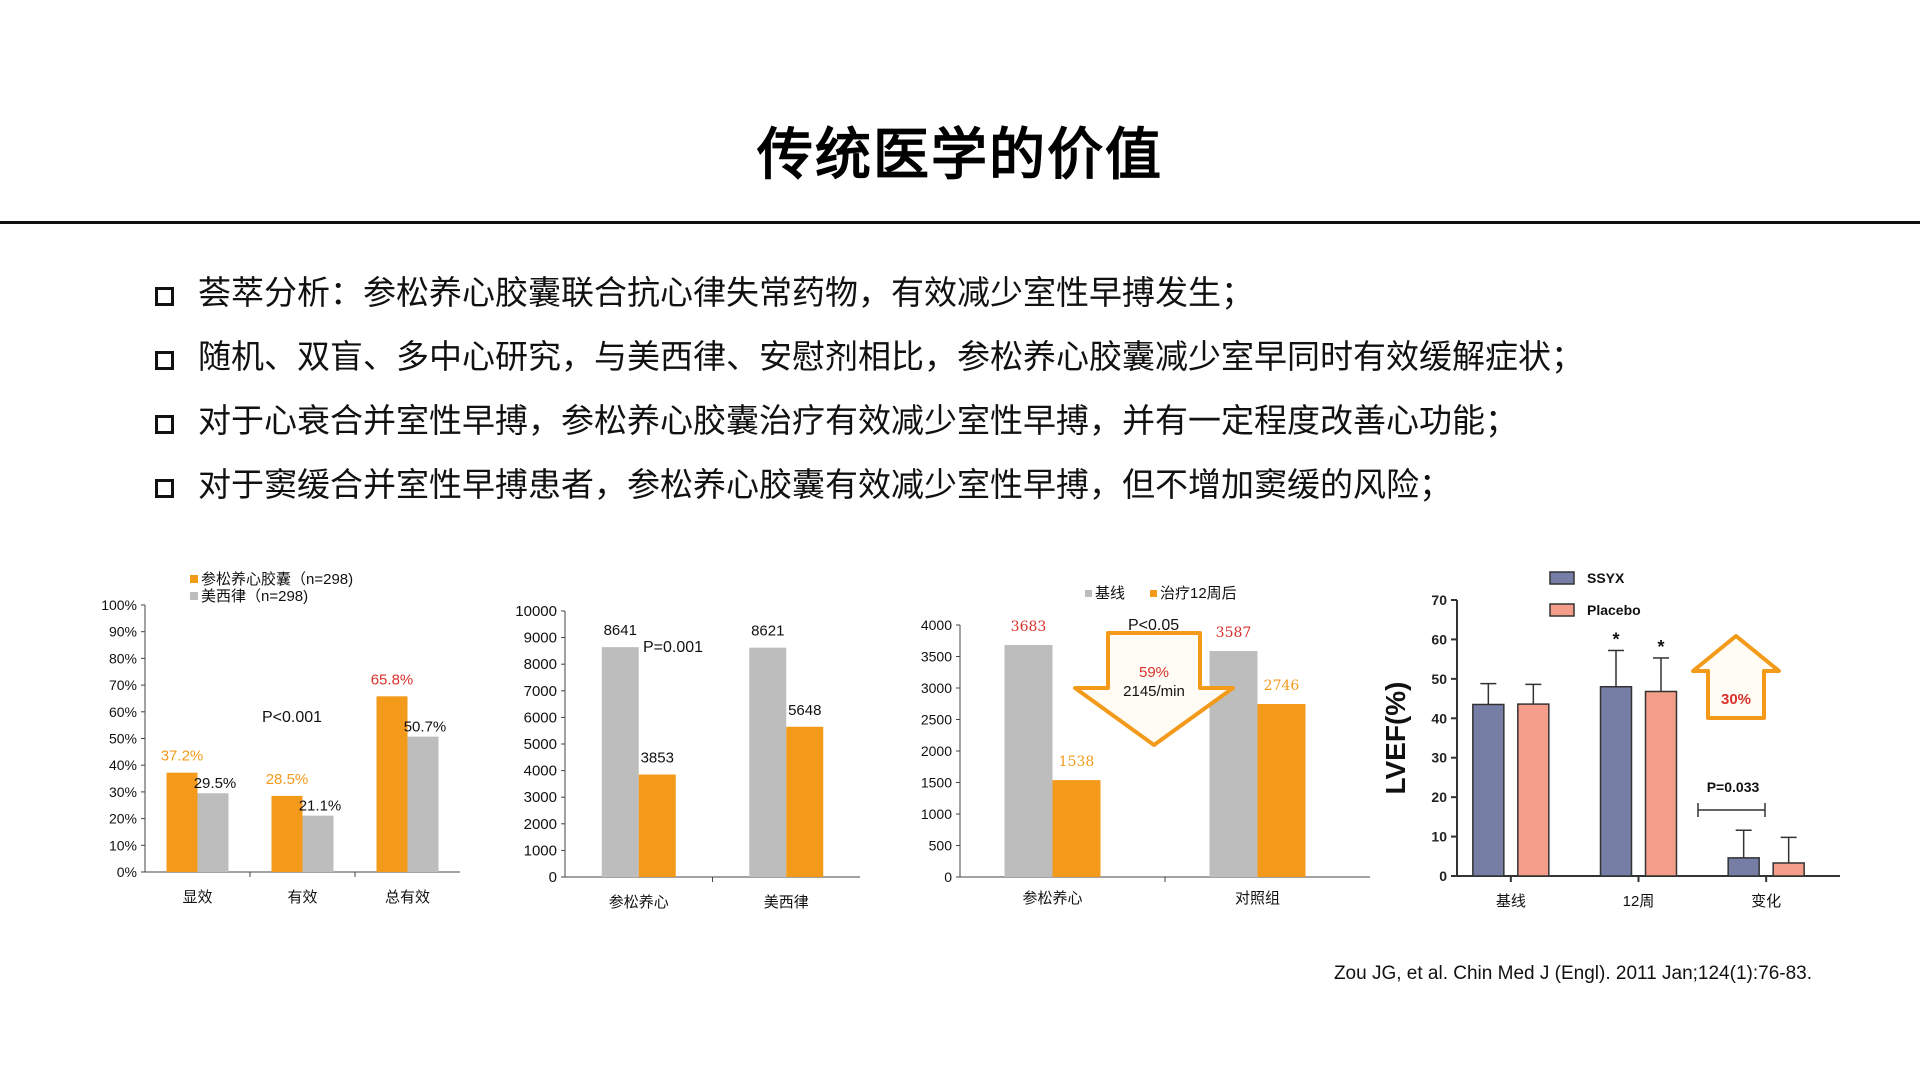 The width and height of the screenshot is (1920, 1080). Describe the element at coordinates (673, 647) in the screenshot. I see `p-value-annotation: P=0.001` at that location.